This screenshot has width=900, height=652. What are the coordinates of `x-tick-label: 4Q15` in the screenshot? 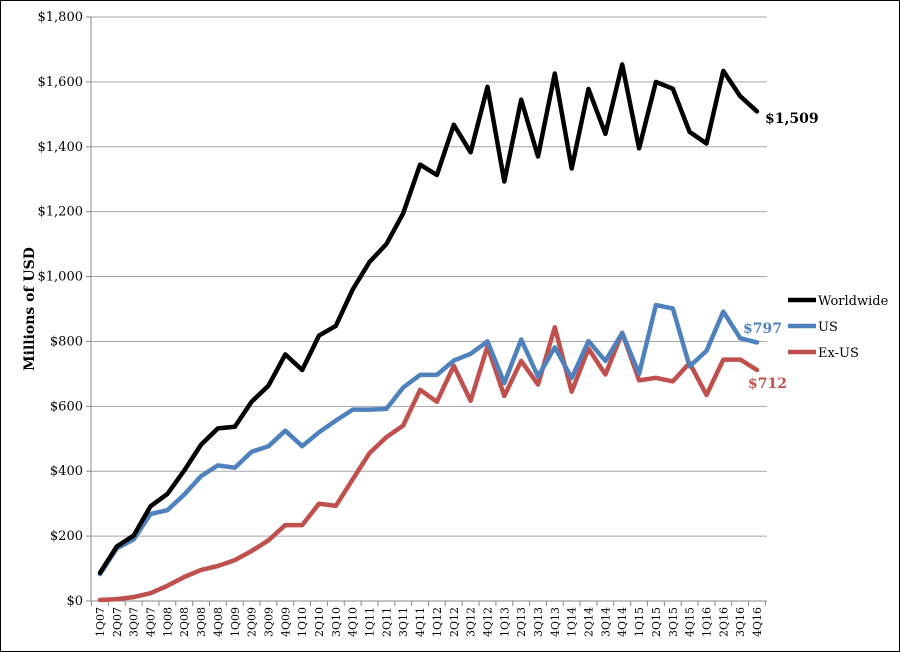 It's located at (690, 622).